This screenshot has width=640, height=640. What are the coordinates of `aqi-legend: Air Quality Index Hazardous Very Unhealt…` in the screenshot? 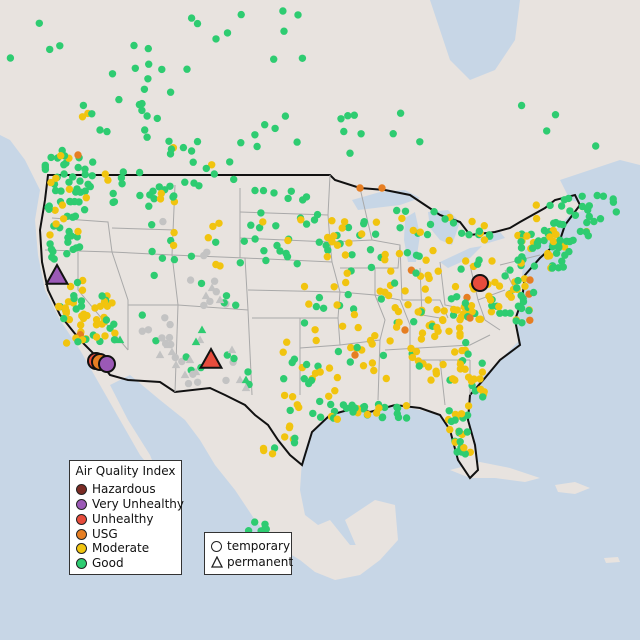 It's located at (126, 517).